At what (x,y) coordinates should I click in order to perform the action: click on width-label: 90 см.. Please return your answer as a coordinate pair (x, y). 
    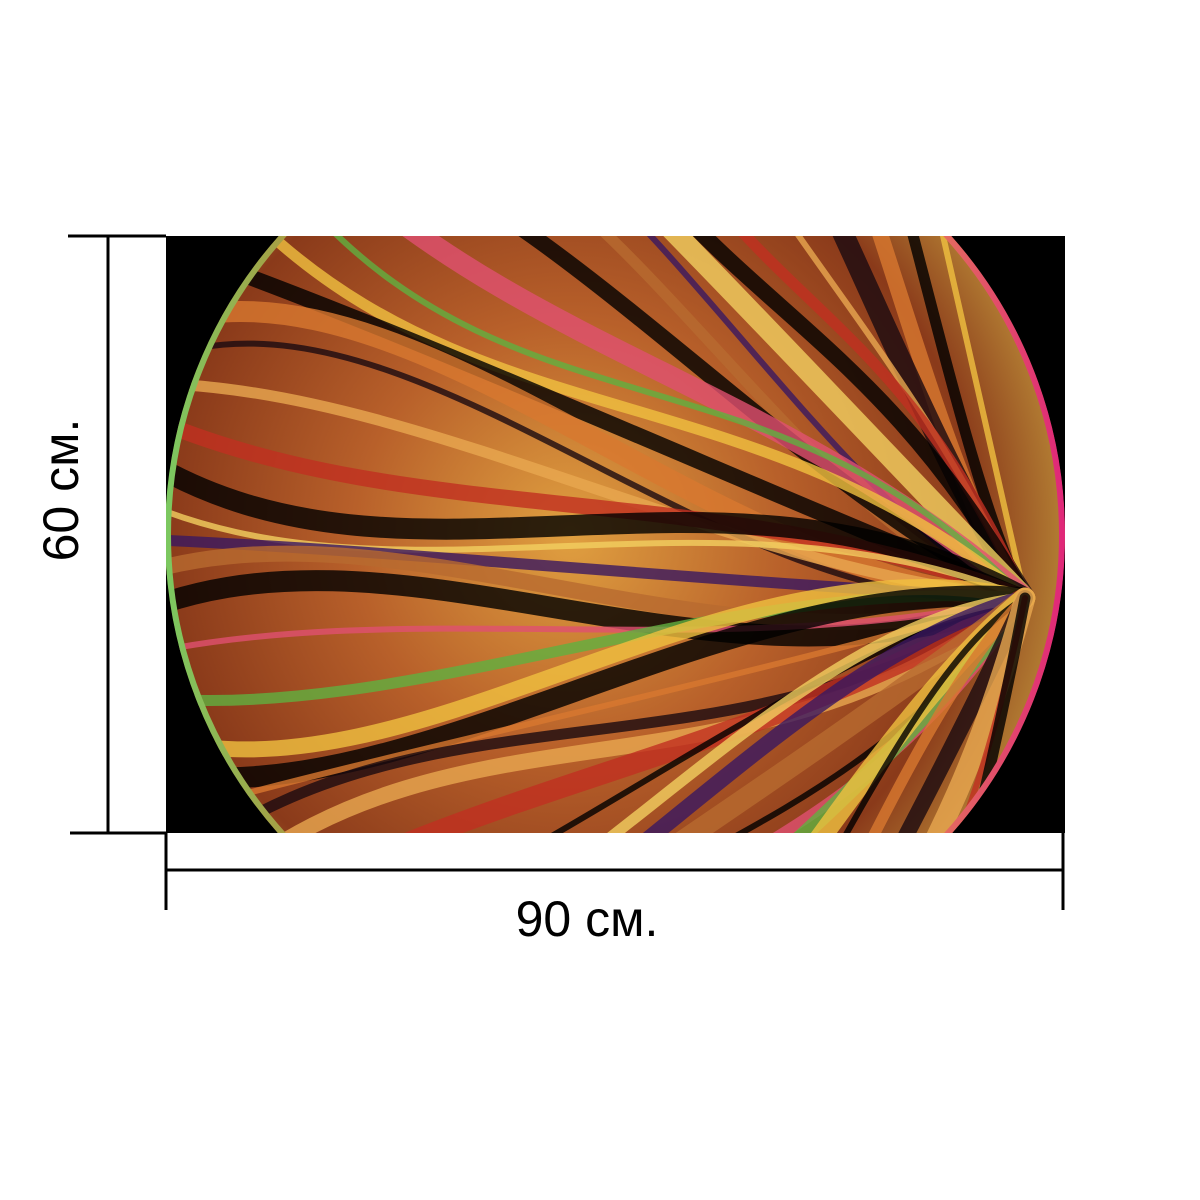
    Looking at the image, I should click on (587, 919).